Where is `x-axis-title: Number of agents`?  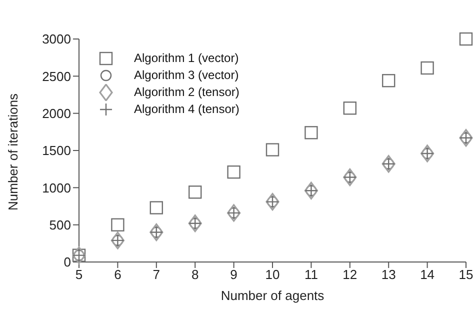
x-axis-title: Number of agents is located at coordinates (272, 295).